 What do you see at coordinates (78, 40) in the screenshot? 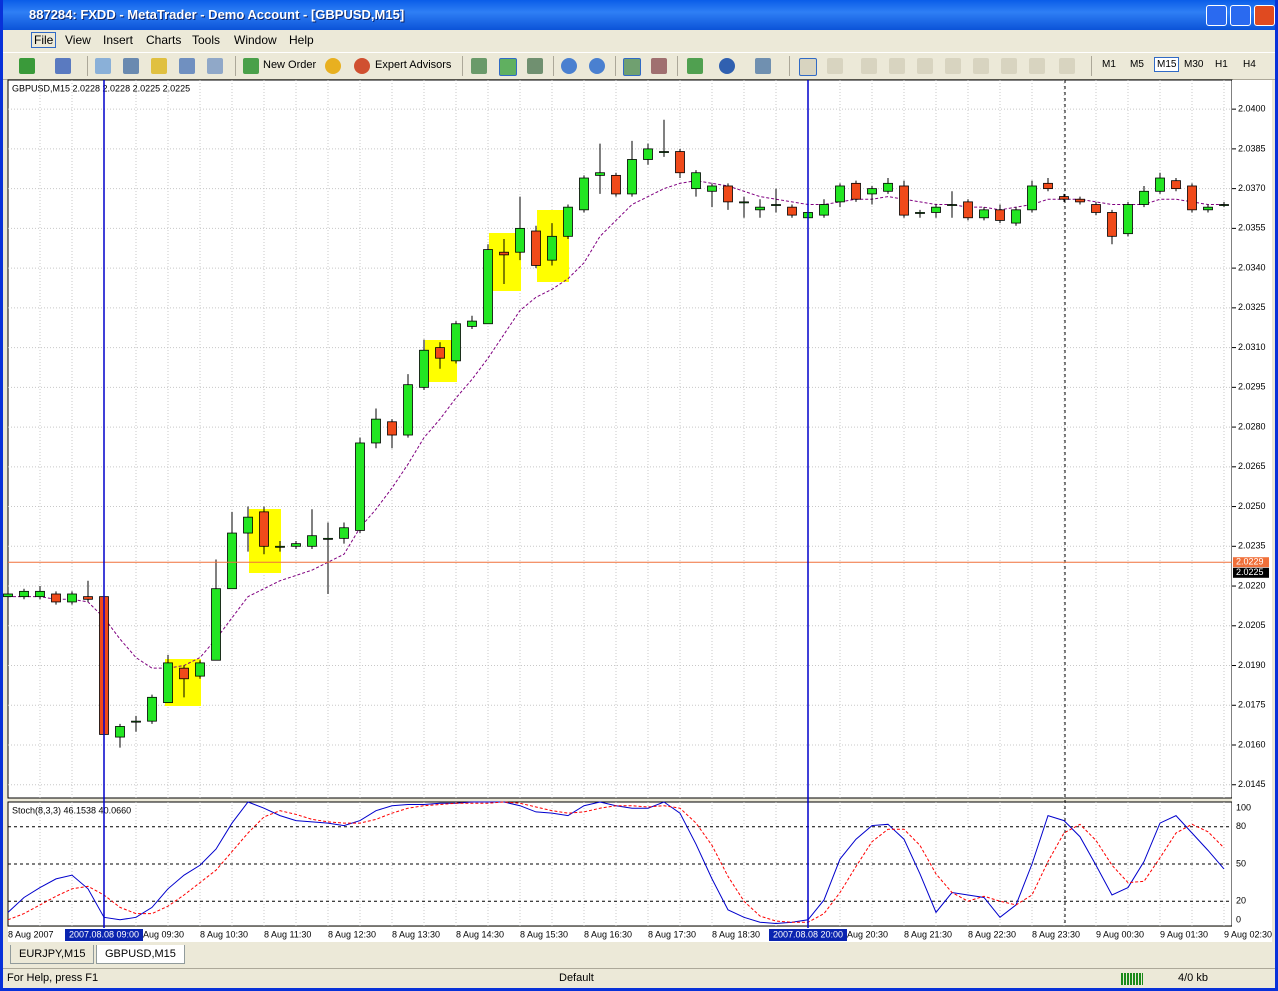
I see `menu-item: View` at bounding box center [78, 40].